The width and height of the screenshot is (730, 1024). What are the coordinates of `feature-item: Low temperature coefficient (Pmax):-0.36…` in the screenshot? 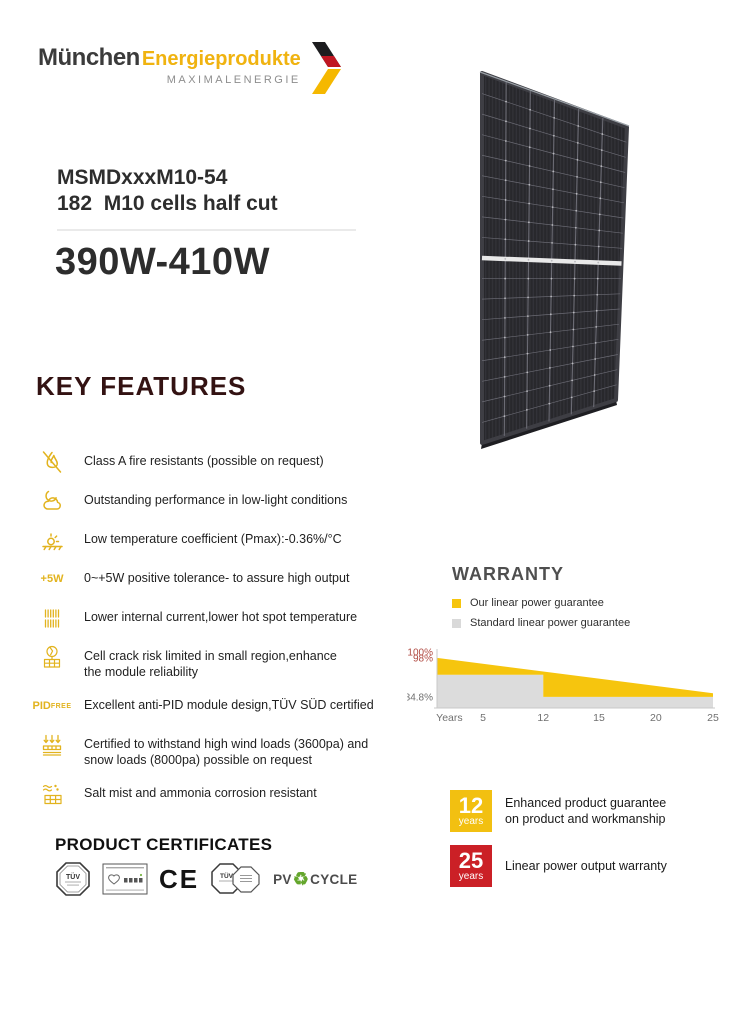 It's located at (221, 540).